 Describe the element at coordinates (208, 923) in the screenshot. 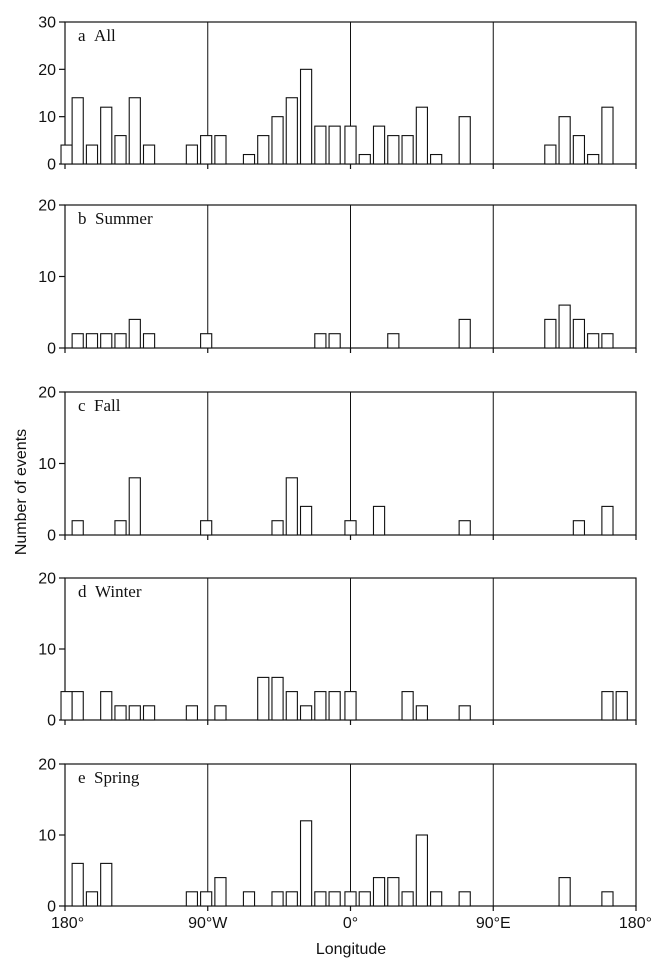

I see `x-tick-label: 90°W` at that location.